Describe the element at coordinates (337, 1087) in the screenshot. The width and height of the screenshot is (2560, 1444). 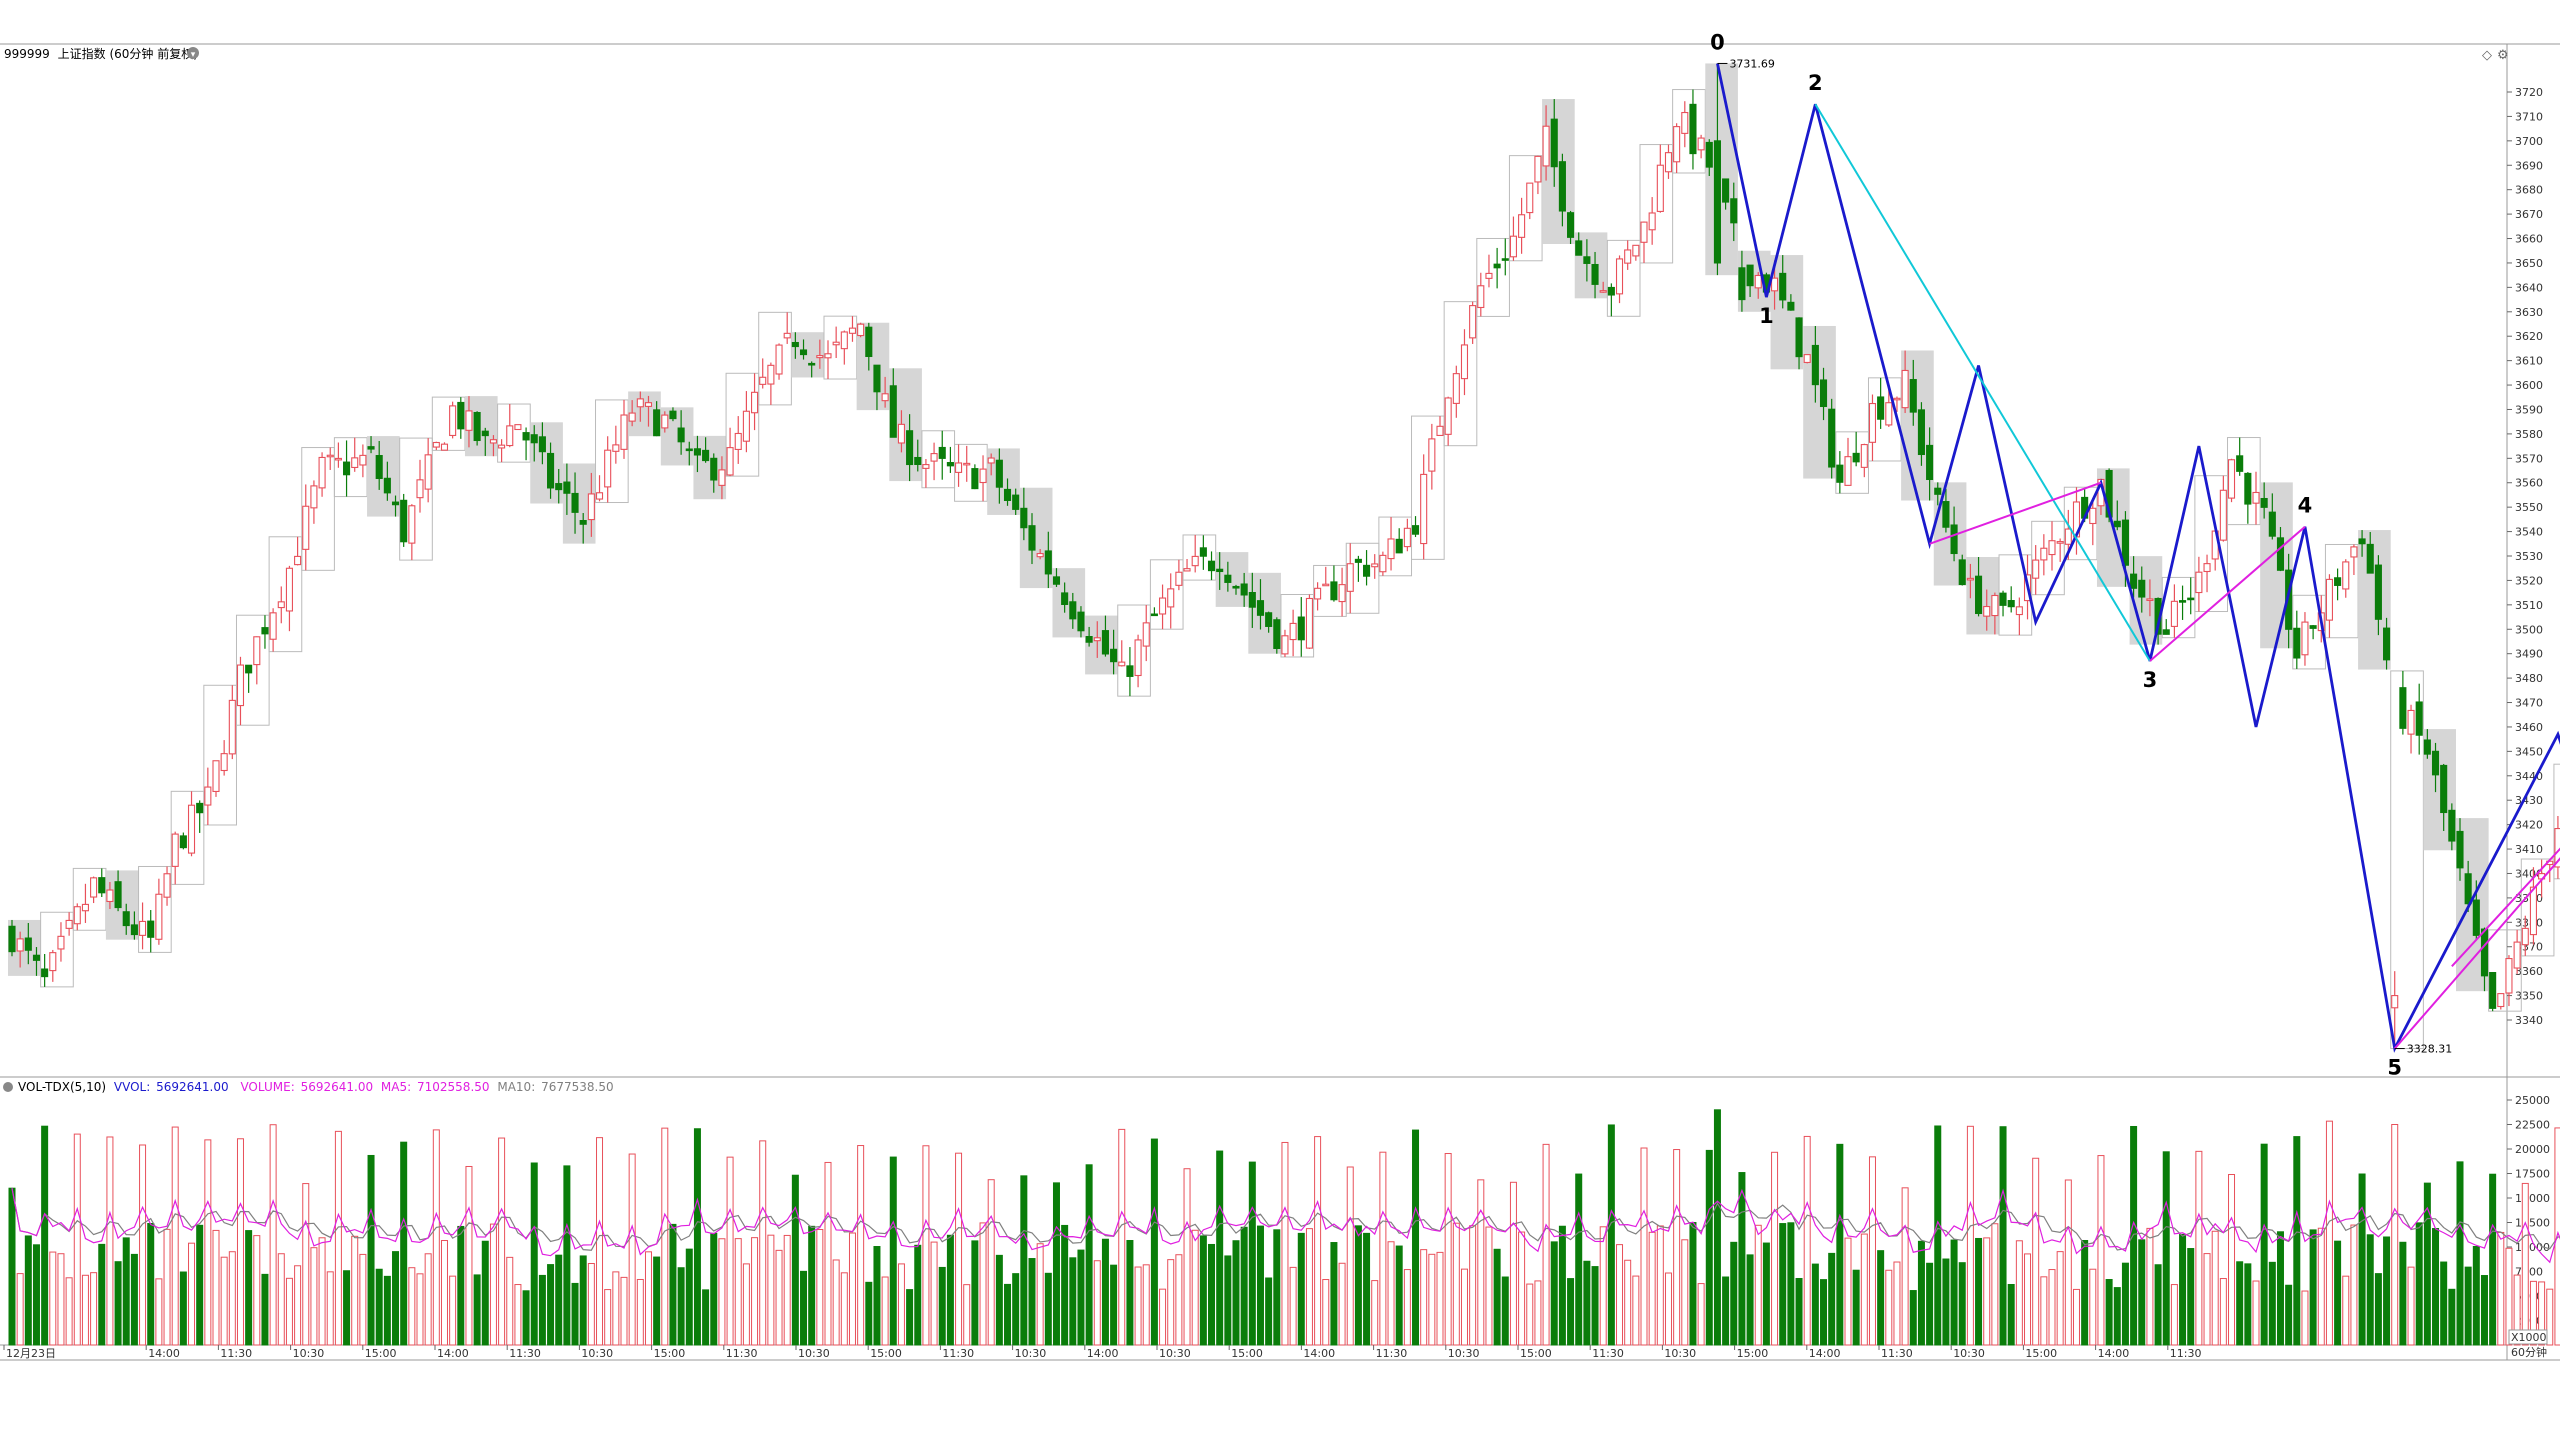
I see `volume-value: 5692641.00` at that location.